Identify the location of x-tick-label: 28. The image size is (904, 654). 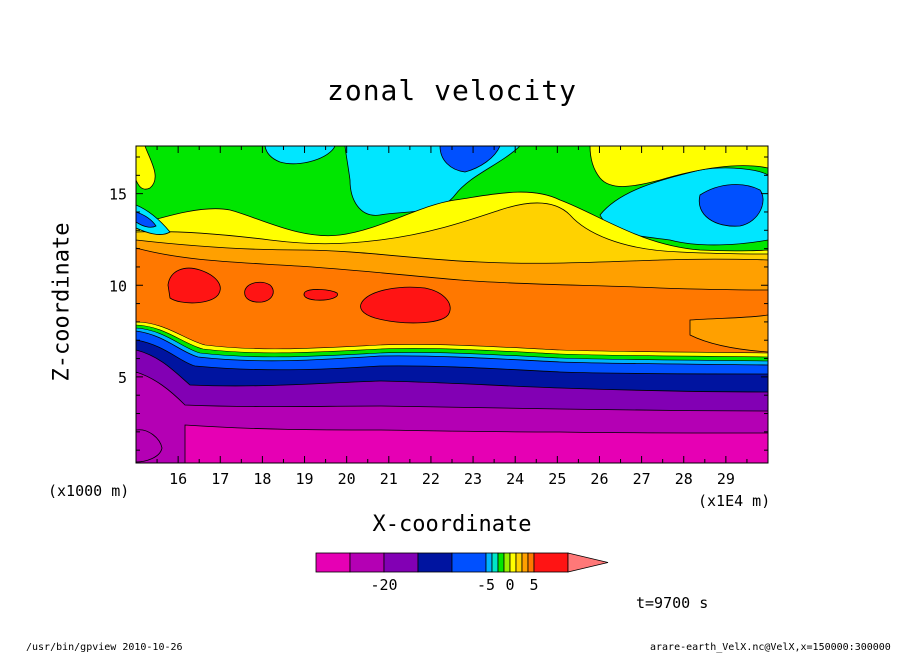
(684, 479).